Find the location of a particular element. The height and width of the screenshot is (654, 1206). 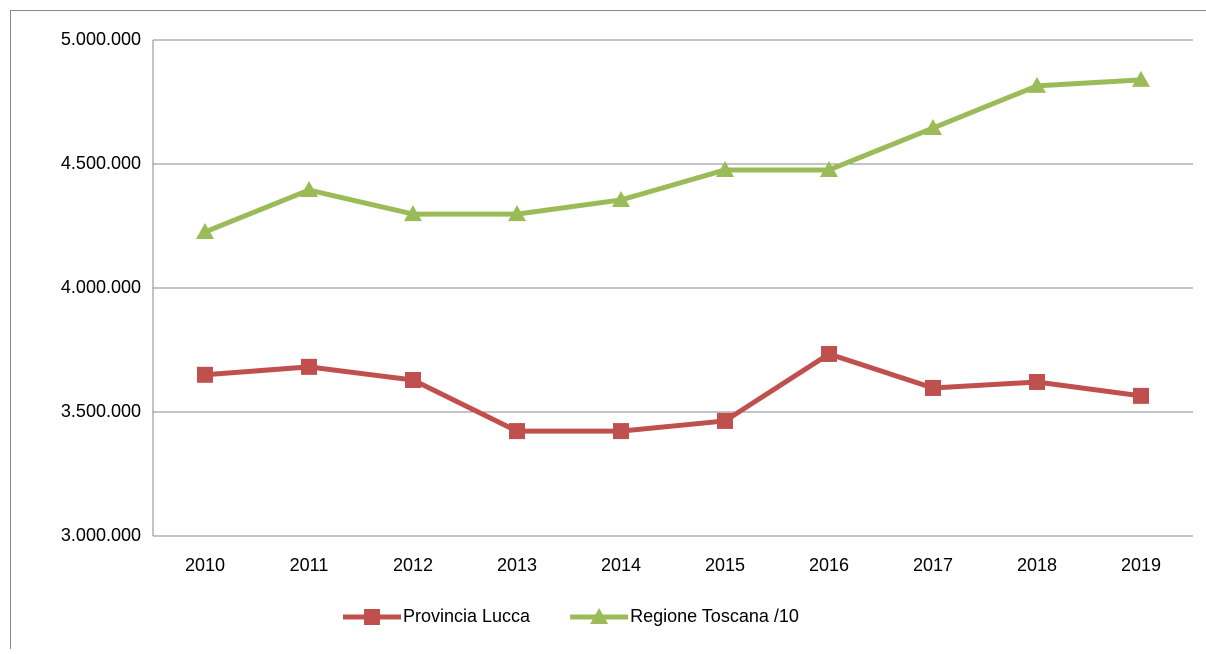

x-tick-label: 2014 is located at coordinates (621, 565).